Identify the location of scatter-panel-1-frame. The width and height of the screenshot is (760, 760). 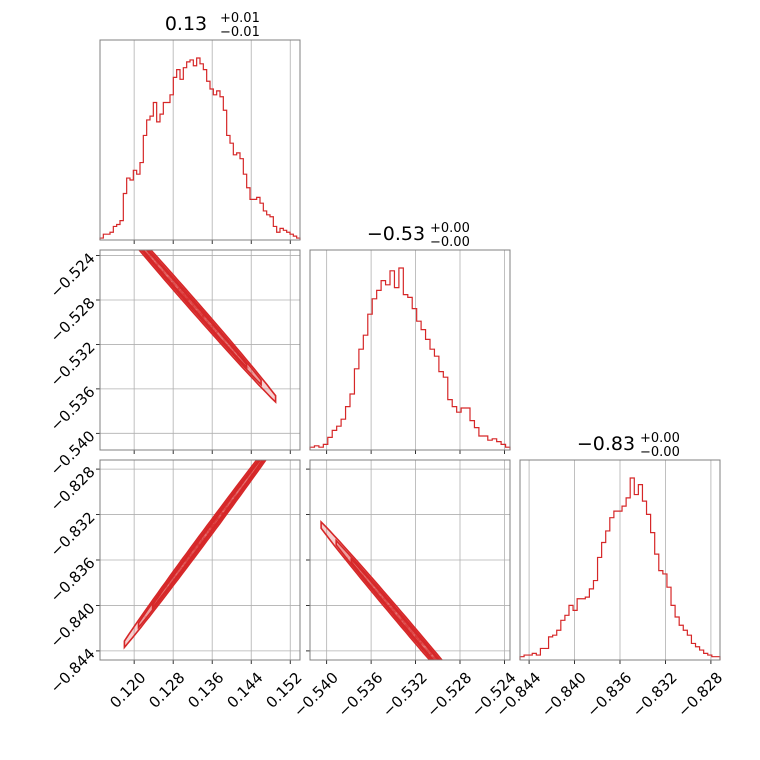
(200, 350).